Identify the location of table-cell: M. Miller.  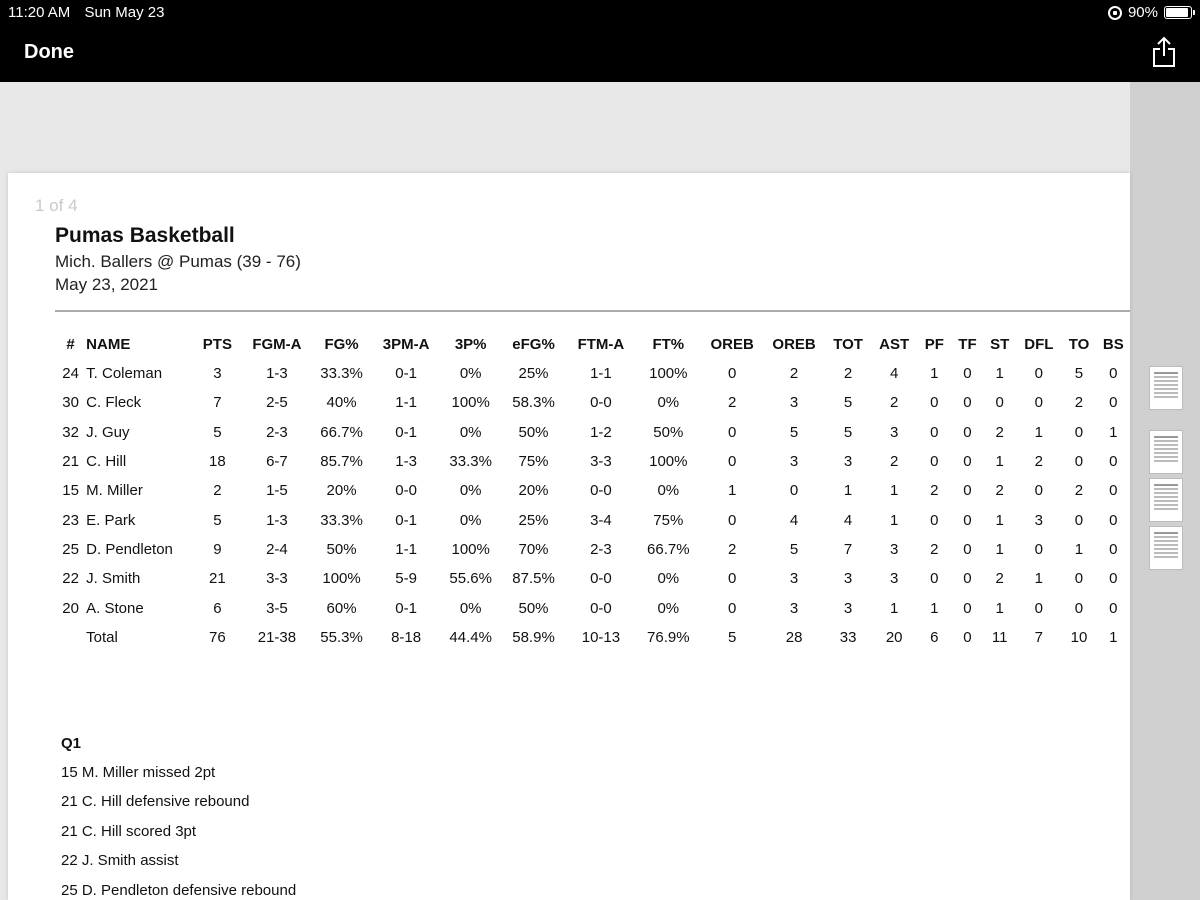
(114, 491).